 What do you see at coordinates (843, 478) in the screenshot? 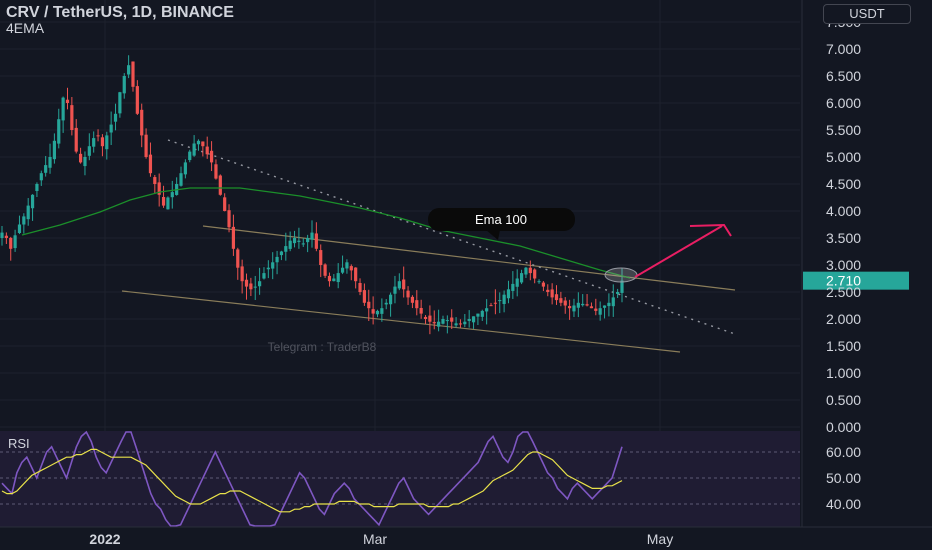
I see `rsi-tick-label: 50.00` at bounding box center [843, 478].